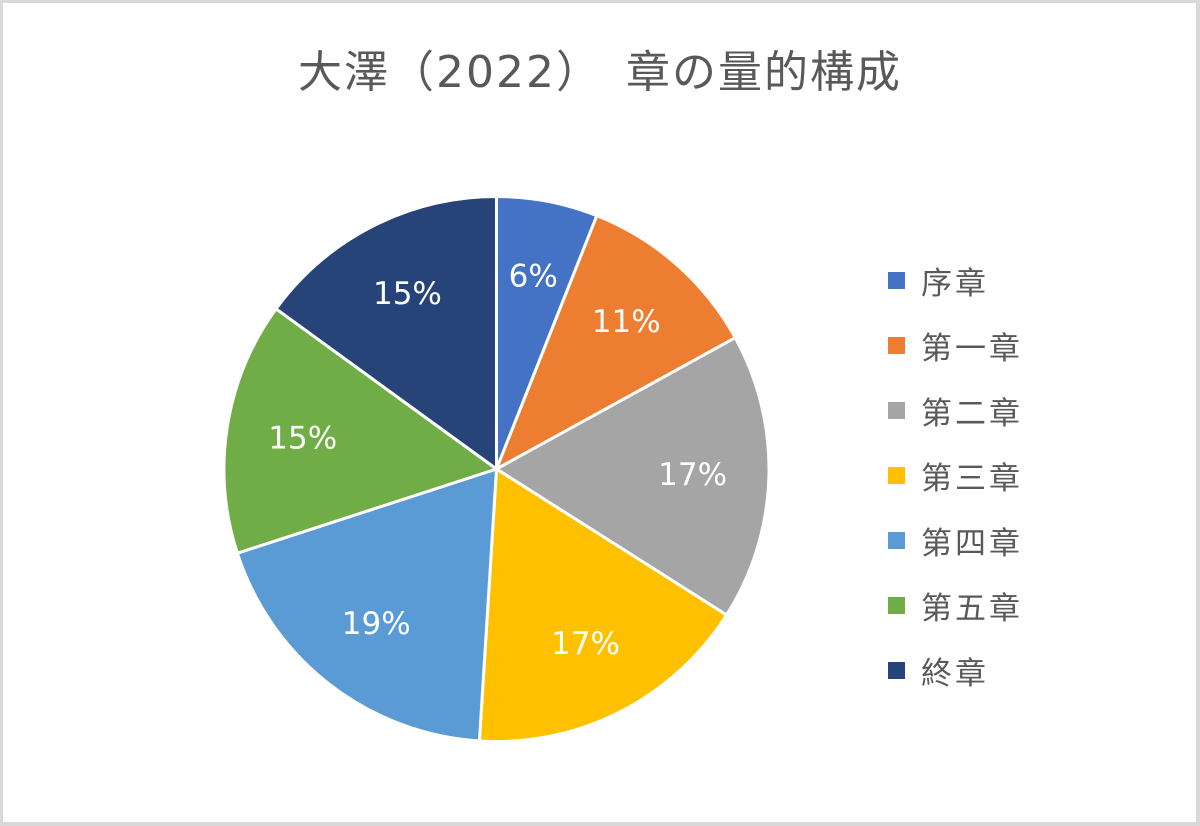 This screenshot has width=1200, height=826. I want to click on legend-item-5: 第五章, so click(955, 605).